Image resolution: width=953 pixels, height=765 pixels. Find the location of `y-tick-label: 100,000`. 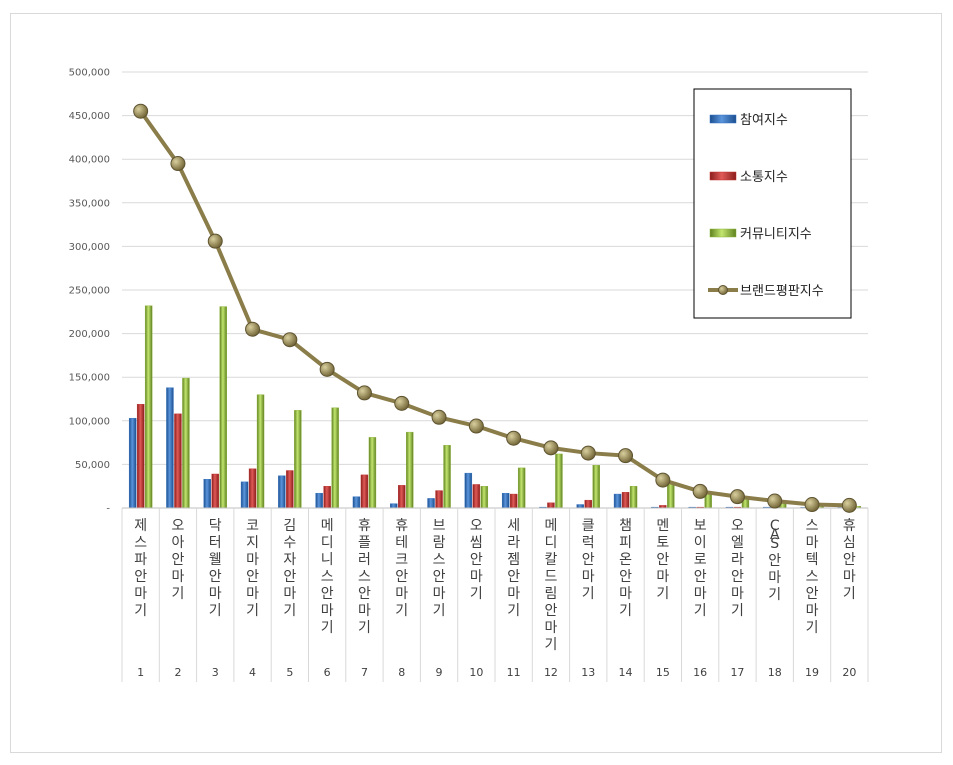

y-tick-label: 100,000 is located at coordinates (89, 421).